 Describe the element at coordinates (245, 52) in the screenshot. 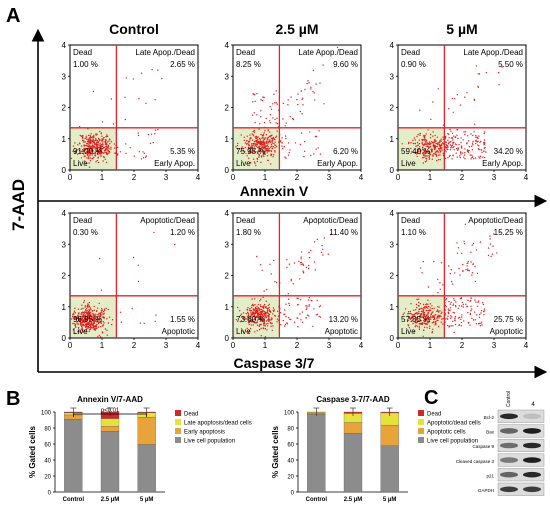

I see `quadrant-label: Dead` at that location.